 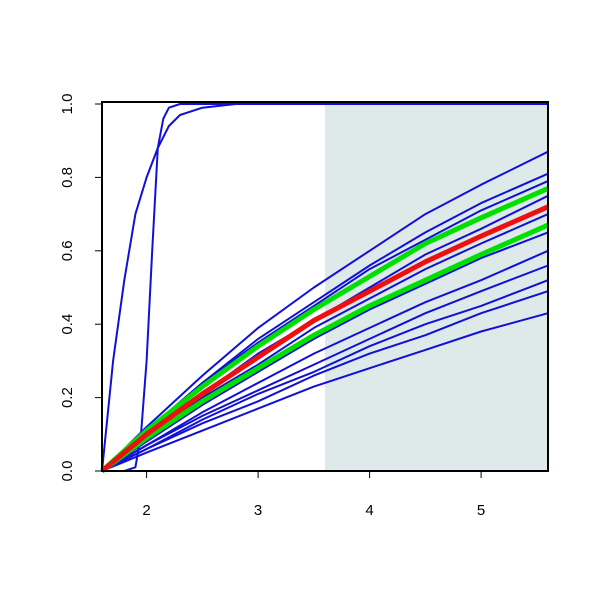 I want to click on y-tick-label: 0.4, so click(x=67, y=324).